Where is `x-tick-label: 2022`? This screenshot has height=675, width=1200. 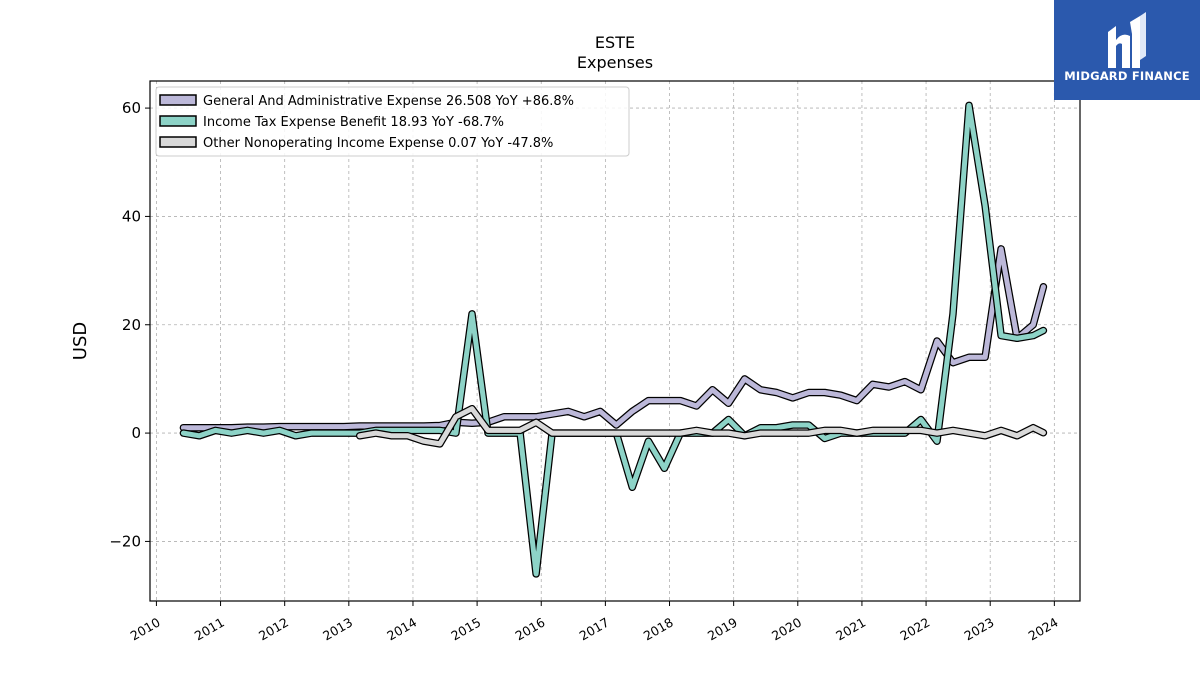 x-tick-label: 2022 is located at coordinates (914, 629).